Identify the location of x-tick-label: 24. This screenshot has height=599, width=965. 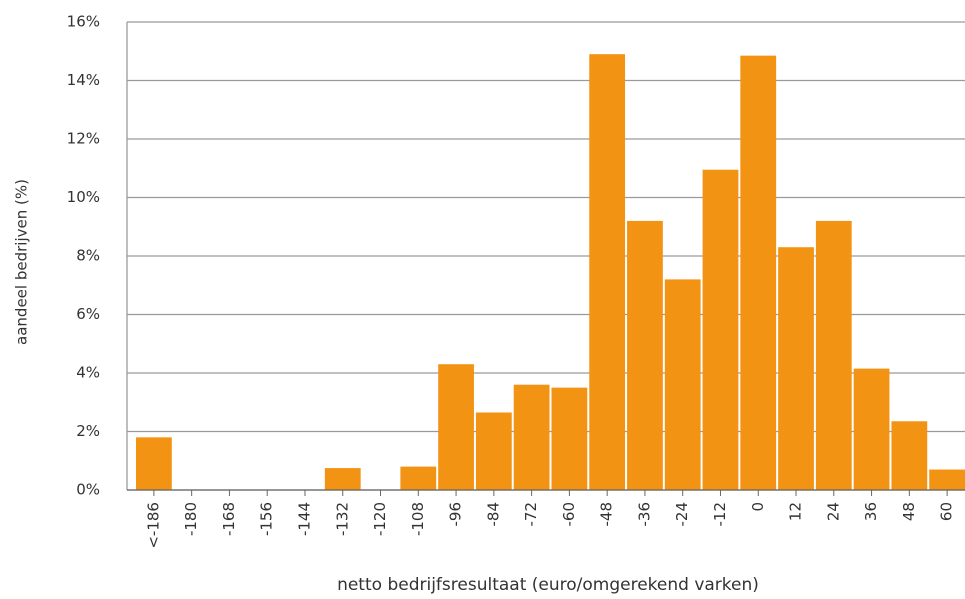
(833, 511).